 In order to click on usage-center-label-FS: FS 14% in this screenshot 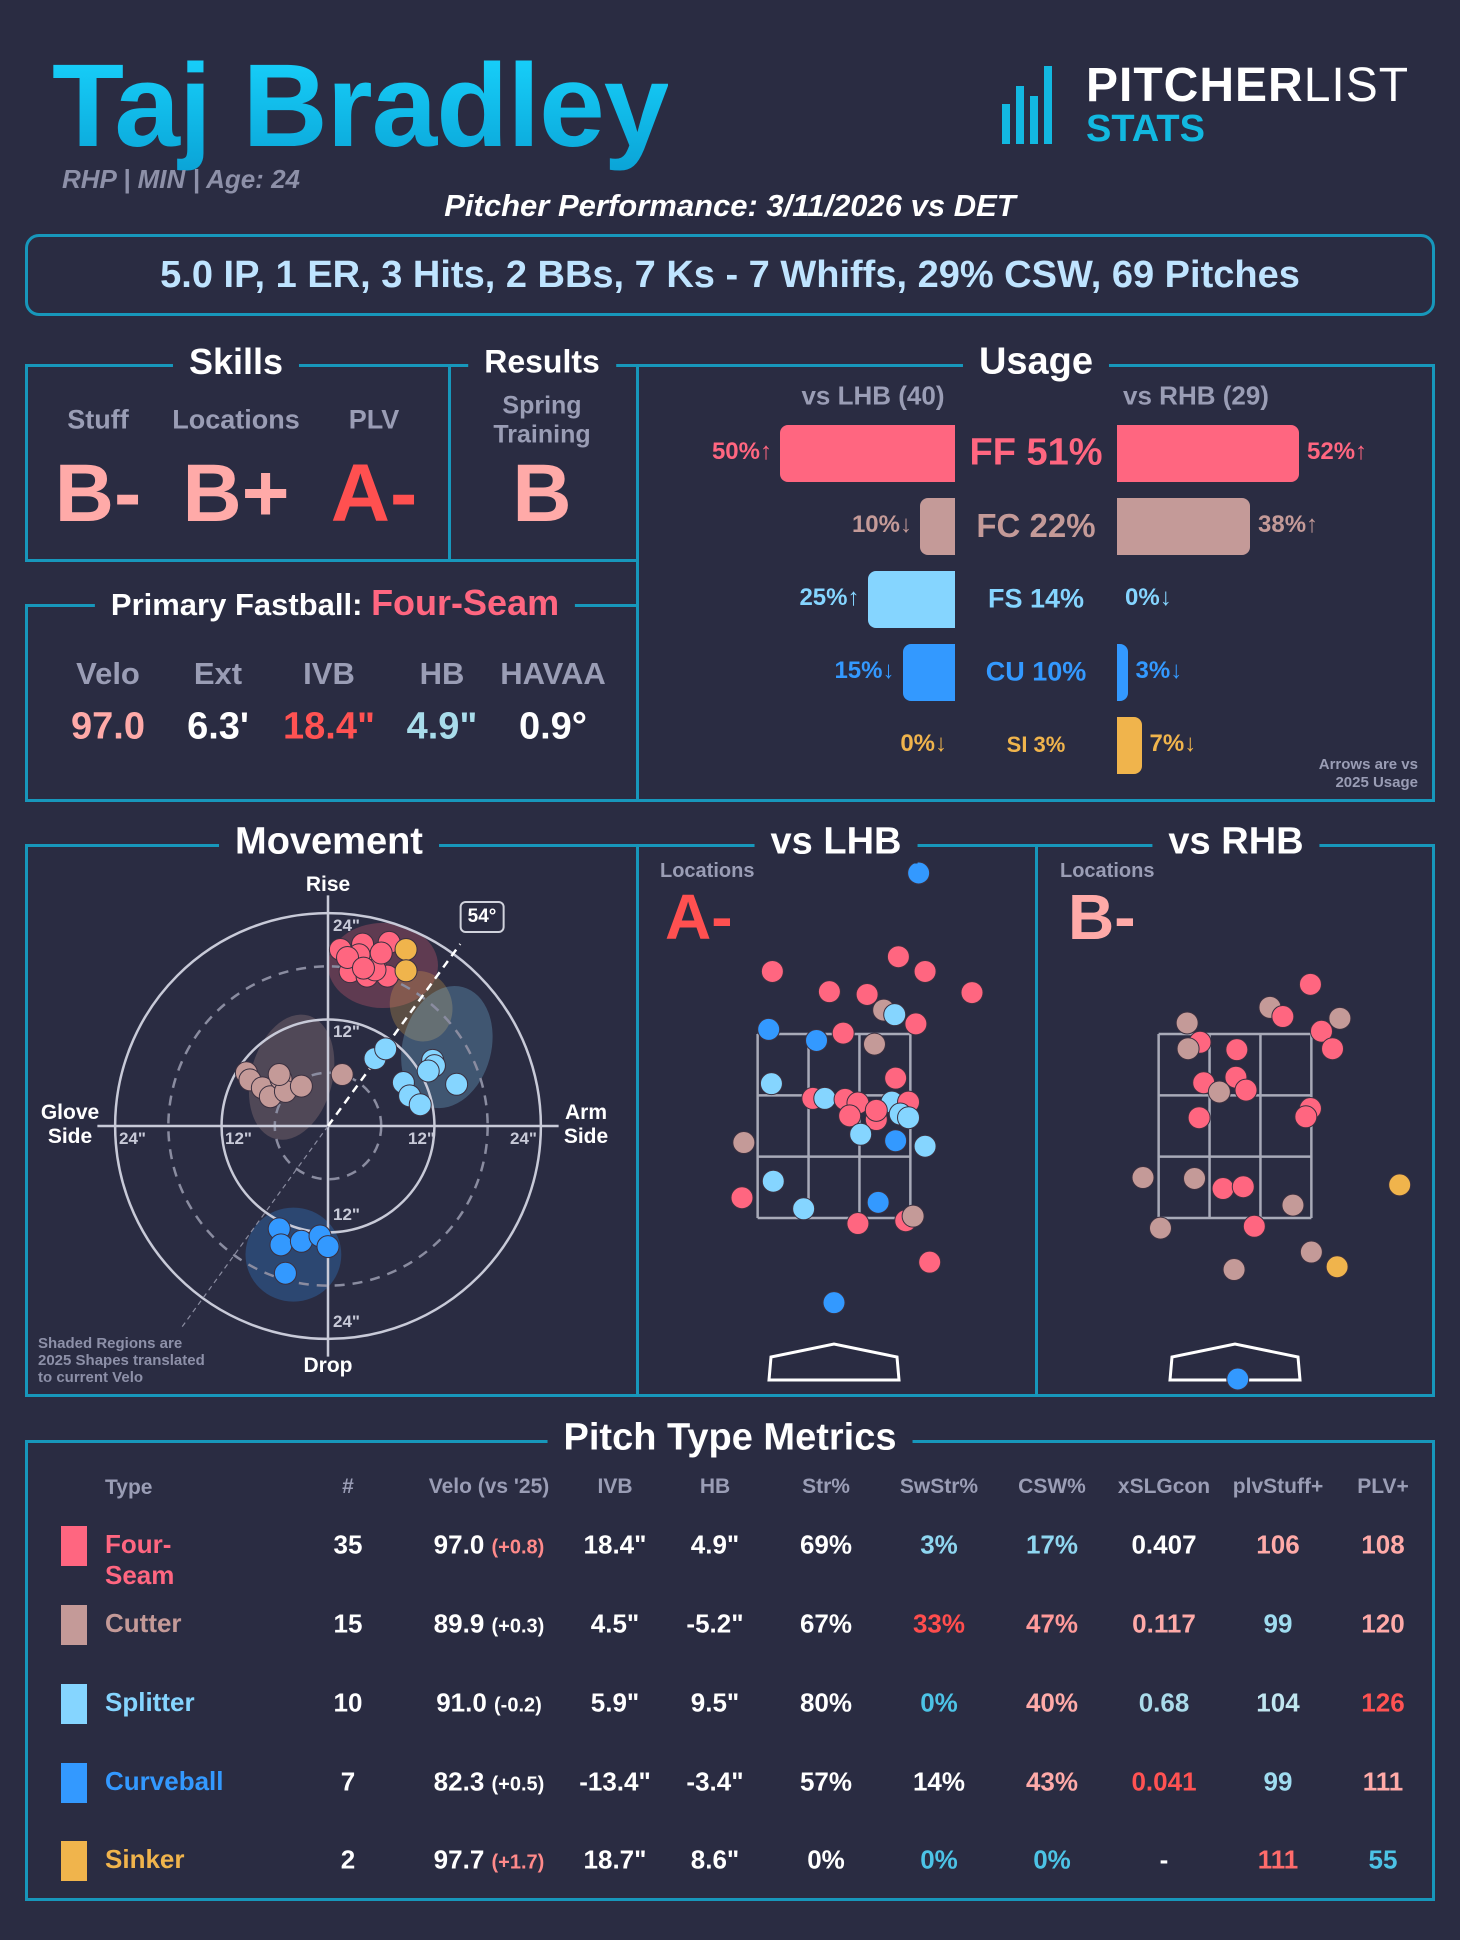, I will do `click(1036, 598)`.